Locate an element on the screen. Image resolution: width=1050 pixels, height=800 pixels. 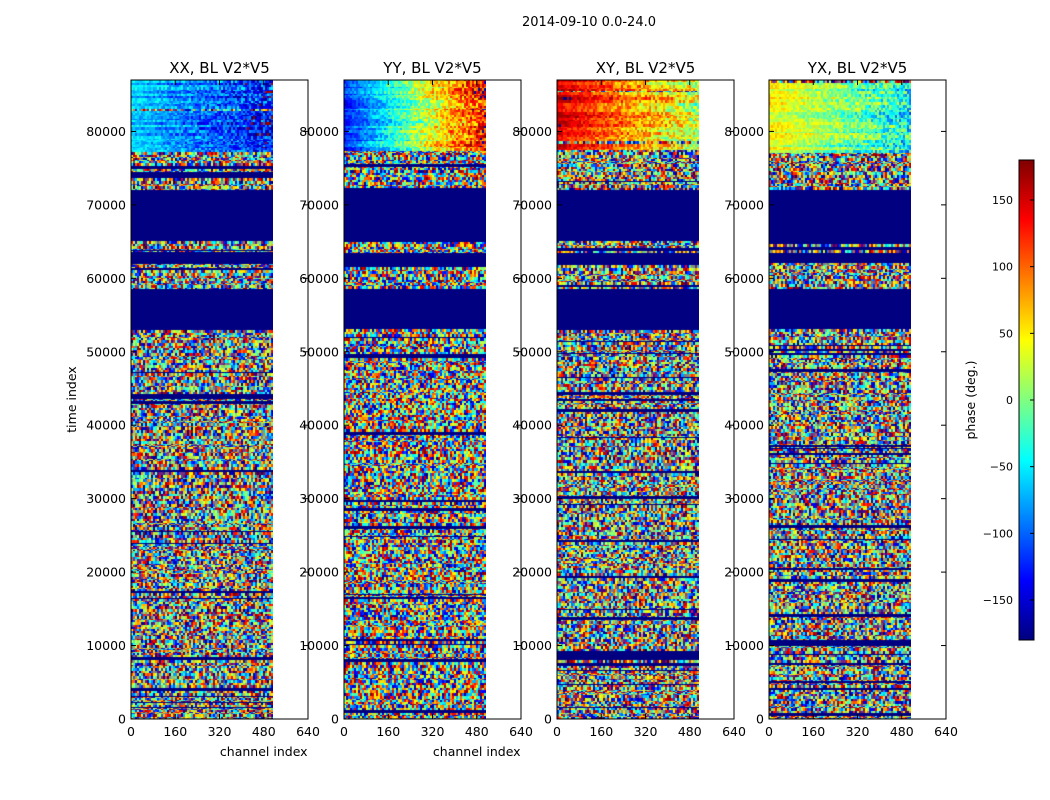
colorbar-tick-label: 100 is located at coordinates (1002, 267).